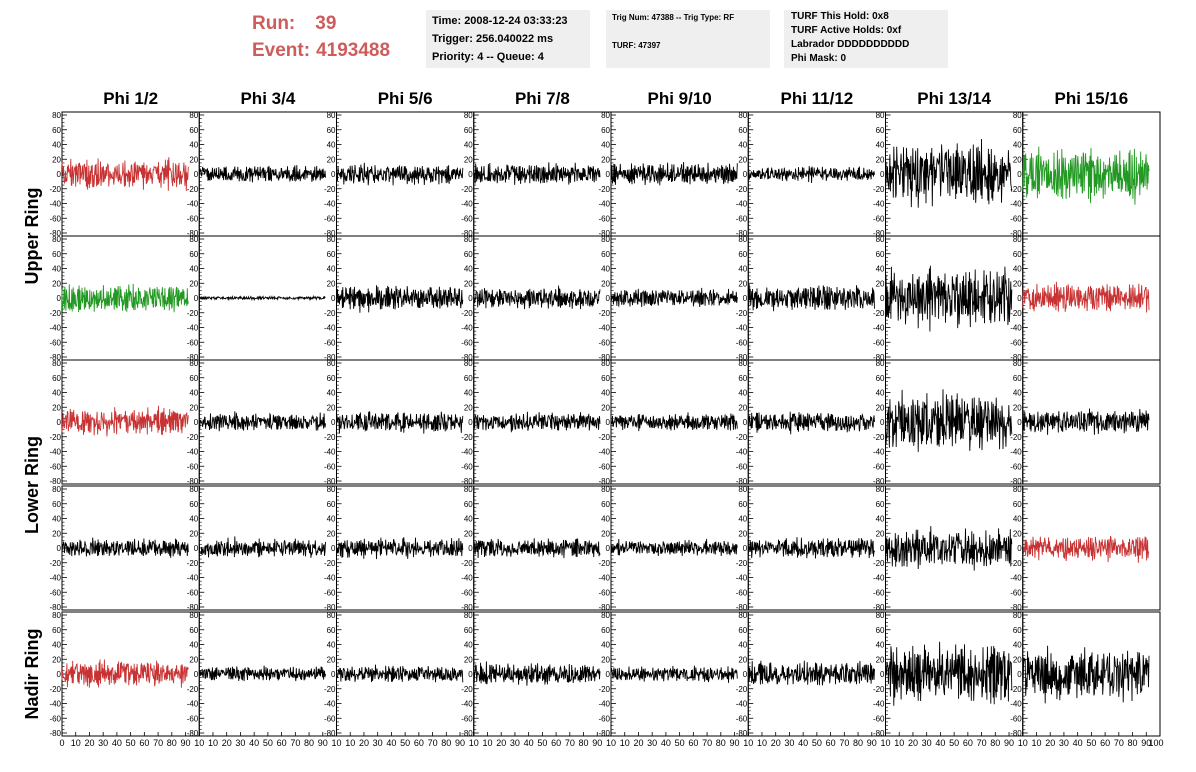 Image resolution: width=1196 pixels, height=772 pixels. Describe the element at coordinates (840, 16) in the screenshot. I see `turf-this-hold-text: TURF This Hold: 0x8` at that location.